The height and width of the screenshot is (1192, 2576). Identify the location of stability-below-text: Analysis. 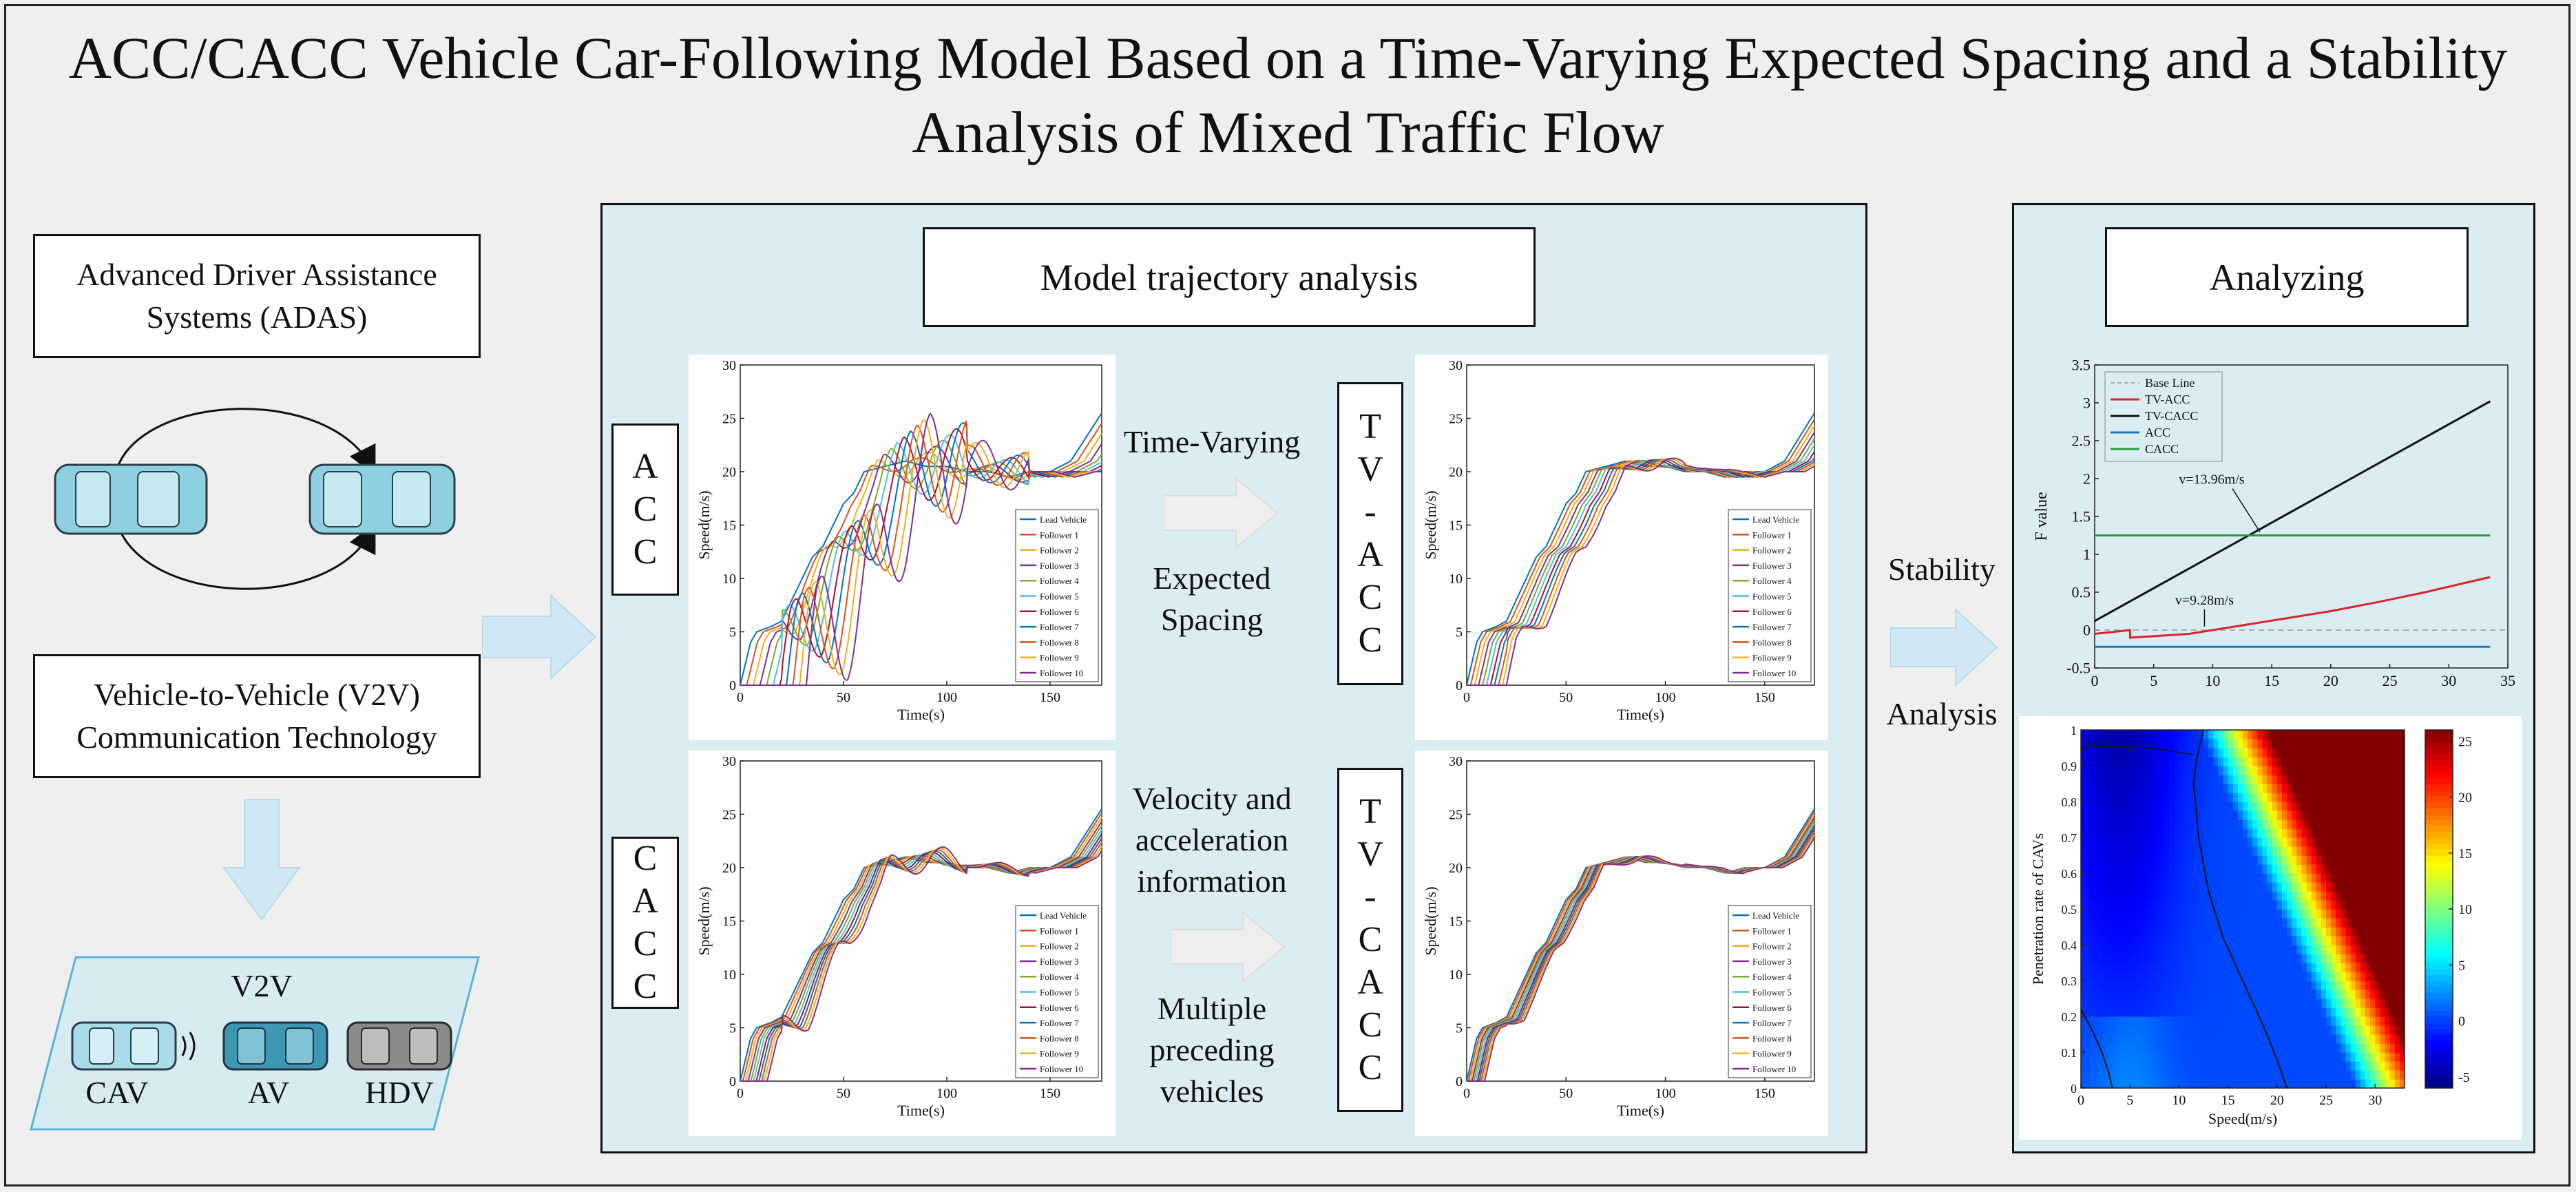
(1942, 713).